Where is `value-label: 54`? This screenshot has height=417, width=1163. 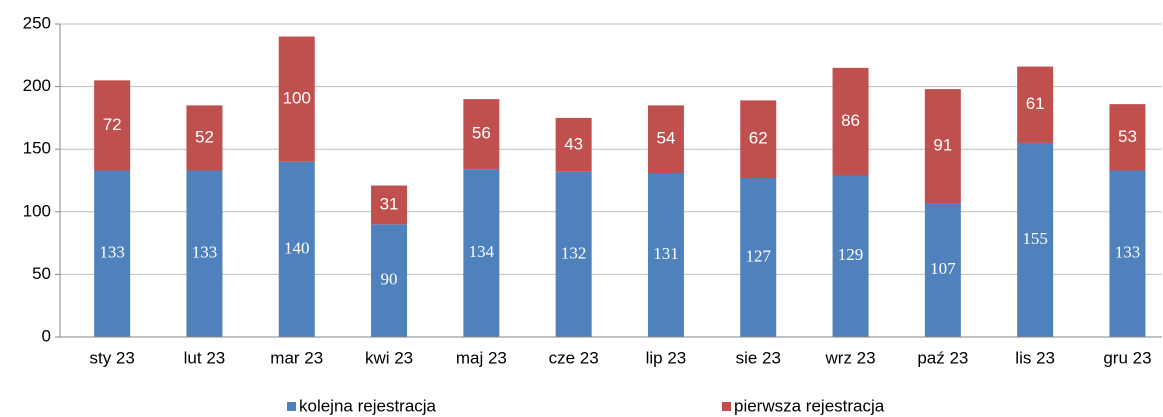
value-label: 54 is located at coordinates (665, 138).